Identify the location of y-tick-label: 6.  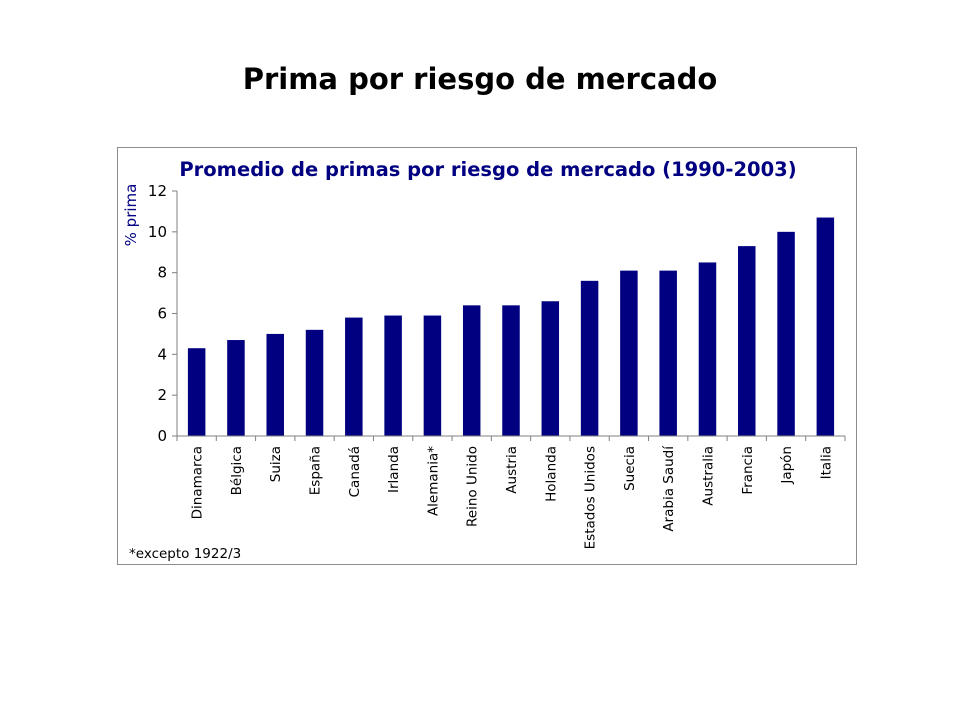
(162, 314).